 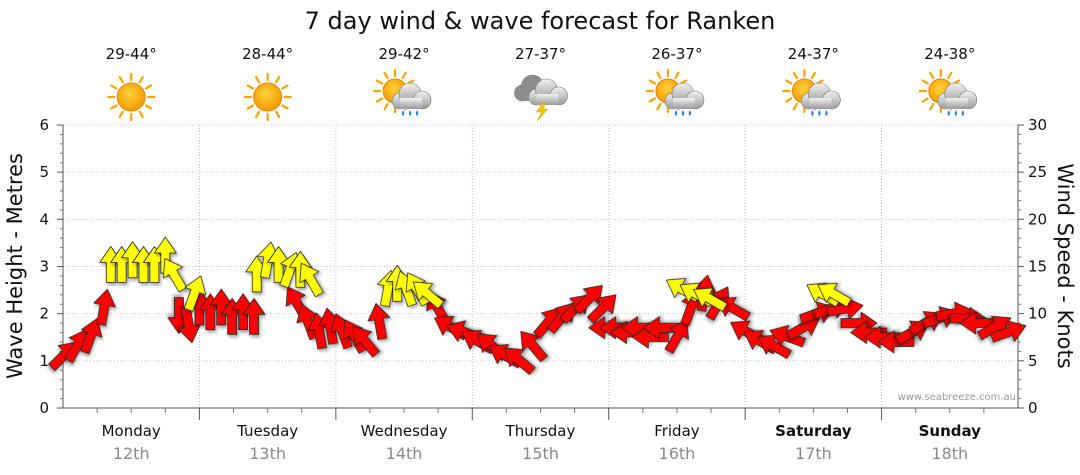 I want to click on day-date: 13th, so click(x=267, y=453).